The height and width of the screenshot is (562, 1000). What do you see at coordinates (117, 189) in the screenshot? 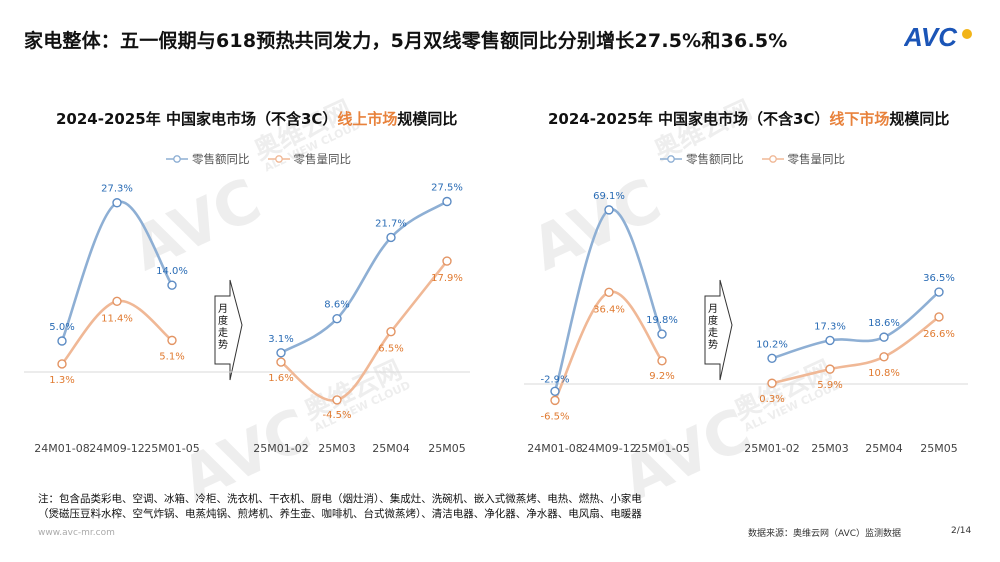
I see `data-label-amount: 27.3%` at bounding box center [117, 189].